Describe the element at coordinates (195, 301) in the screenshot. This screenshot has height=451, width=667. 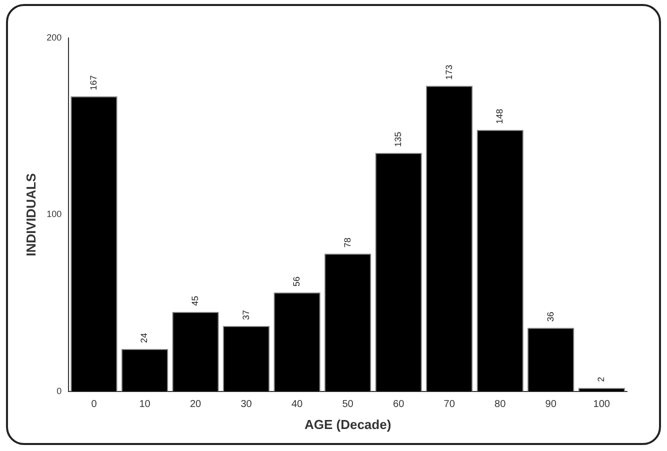
I see `data-label: 45` at that location.